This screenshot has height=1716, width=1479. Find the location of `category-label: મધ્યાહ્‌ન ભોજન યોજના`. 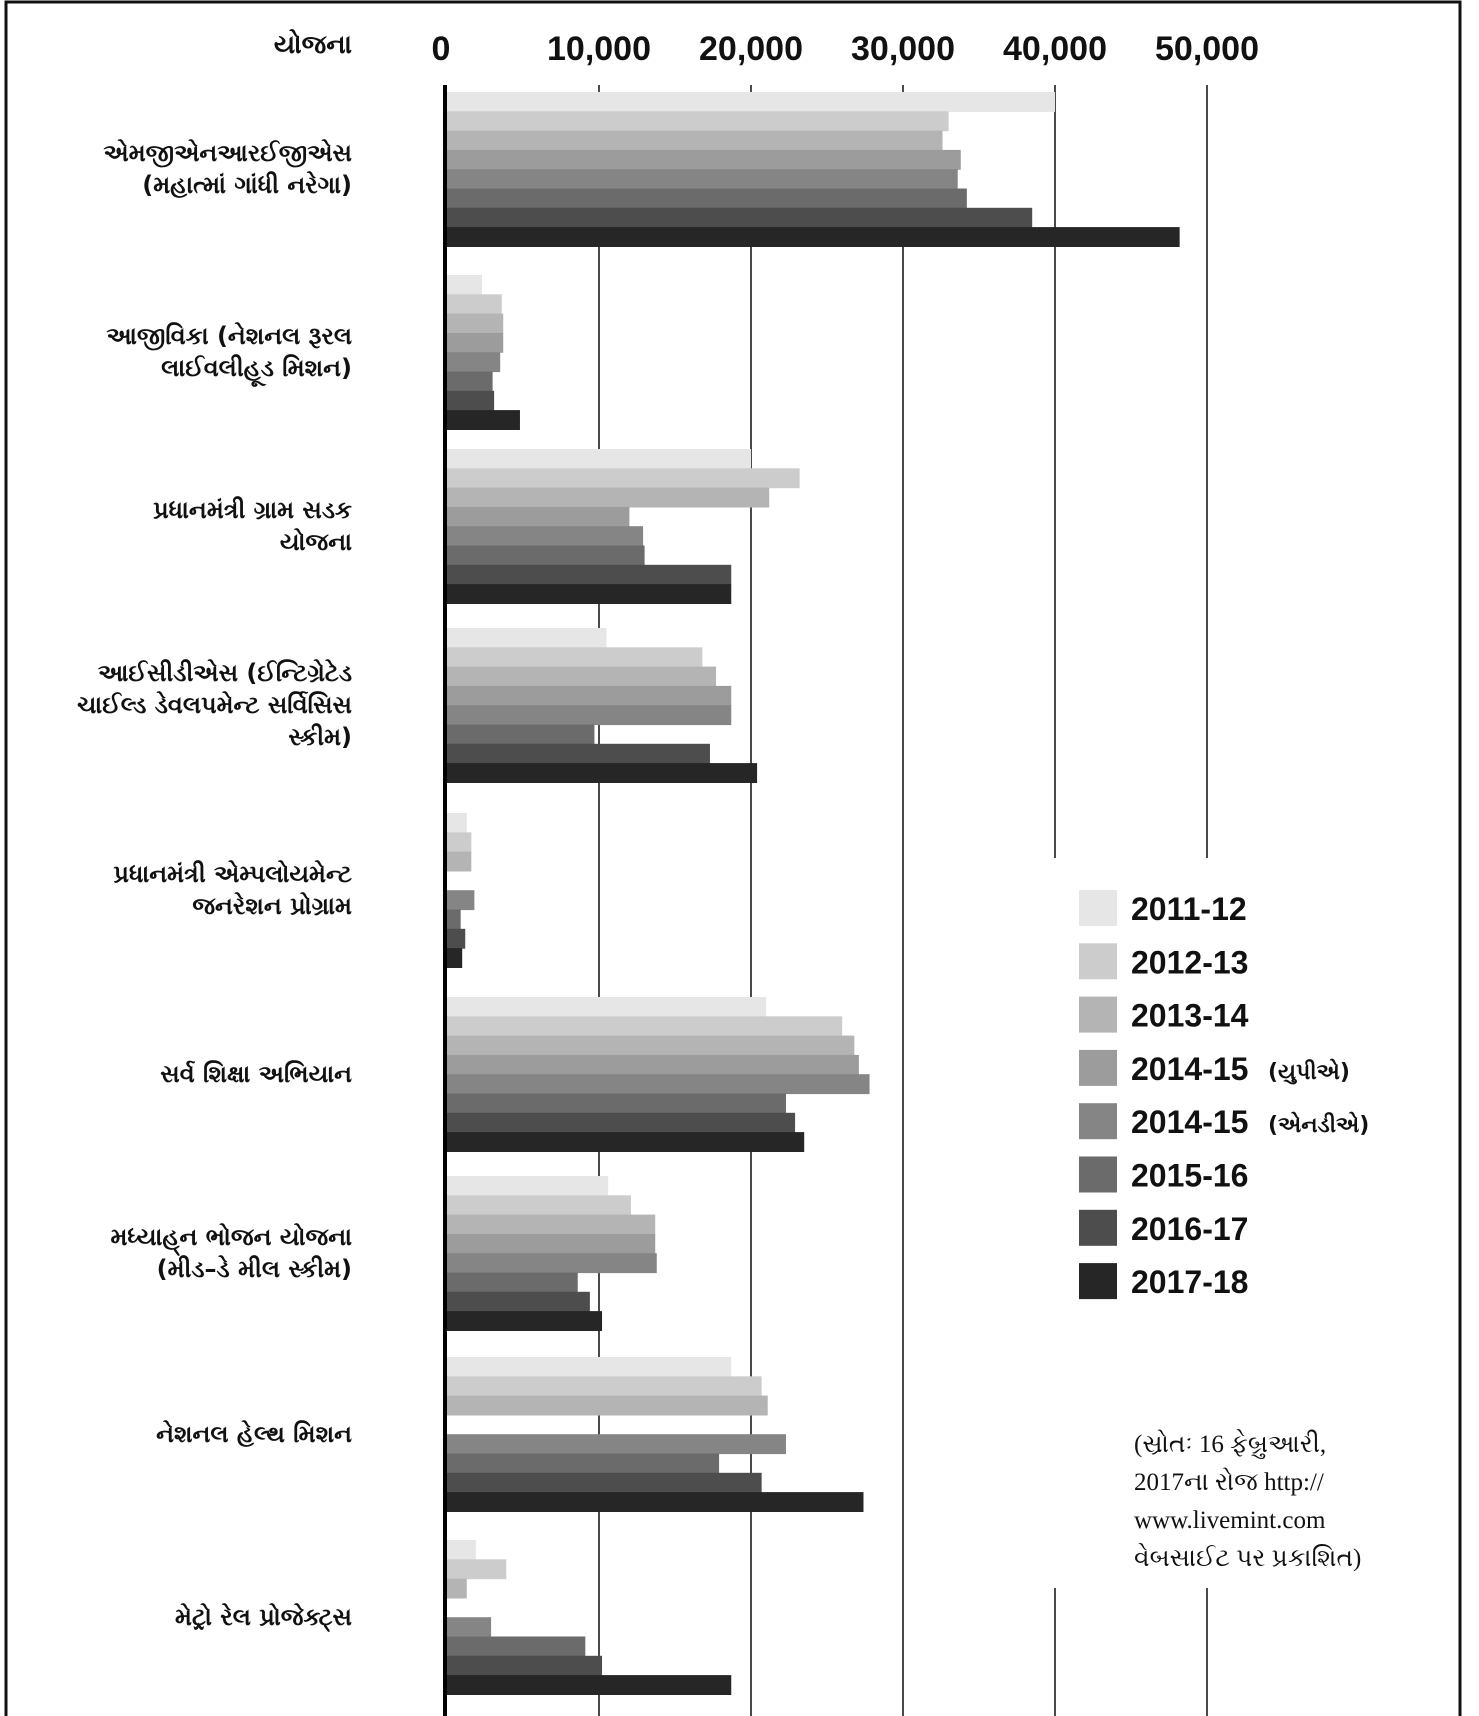

category-label: મધ્યાહ્‌ન ભોજન યોજના is located at coordinates (231, 1239).